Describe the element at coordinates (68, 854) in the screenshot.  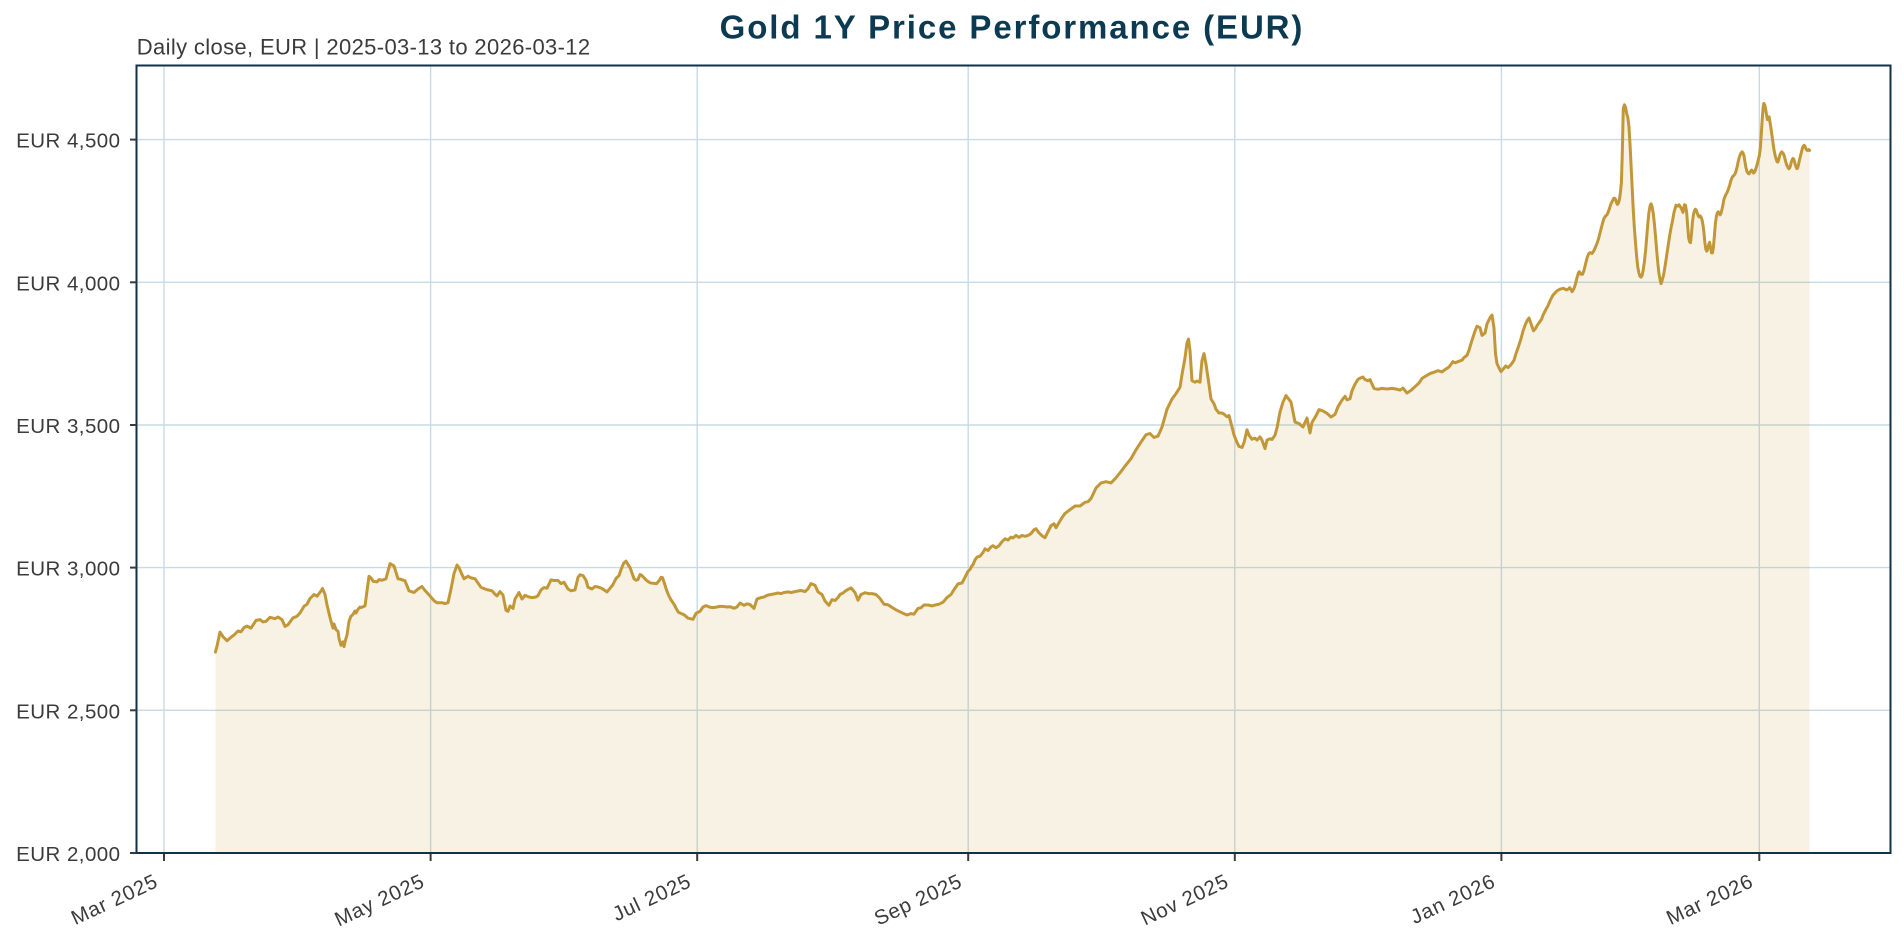
I see `svg-text: EUR 2,000` at that location.